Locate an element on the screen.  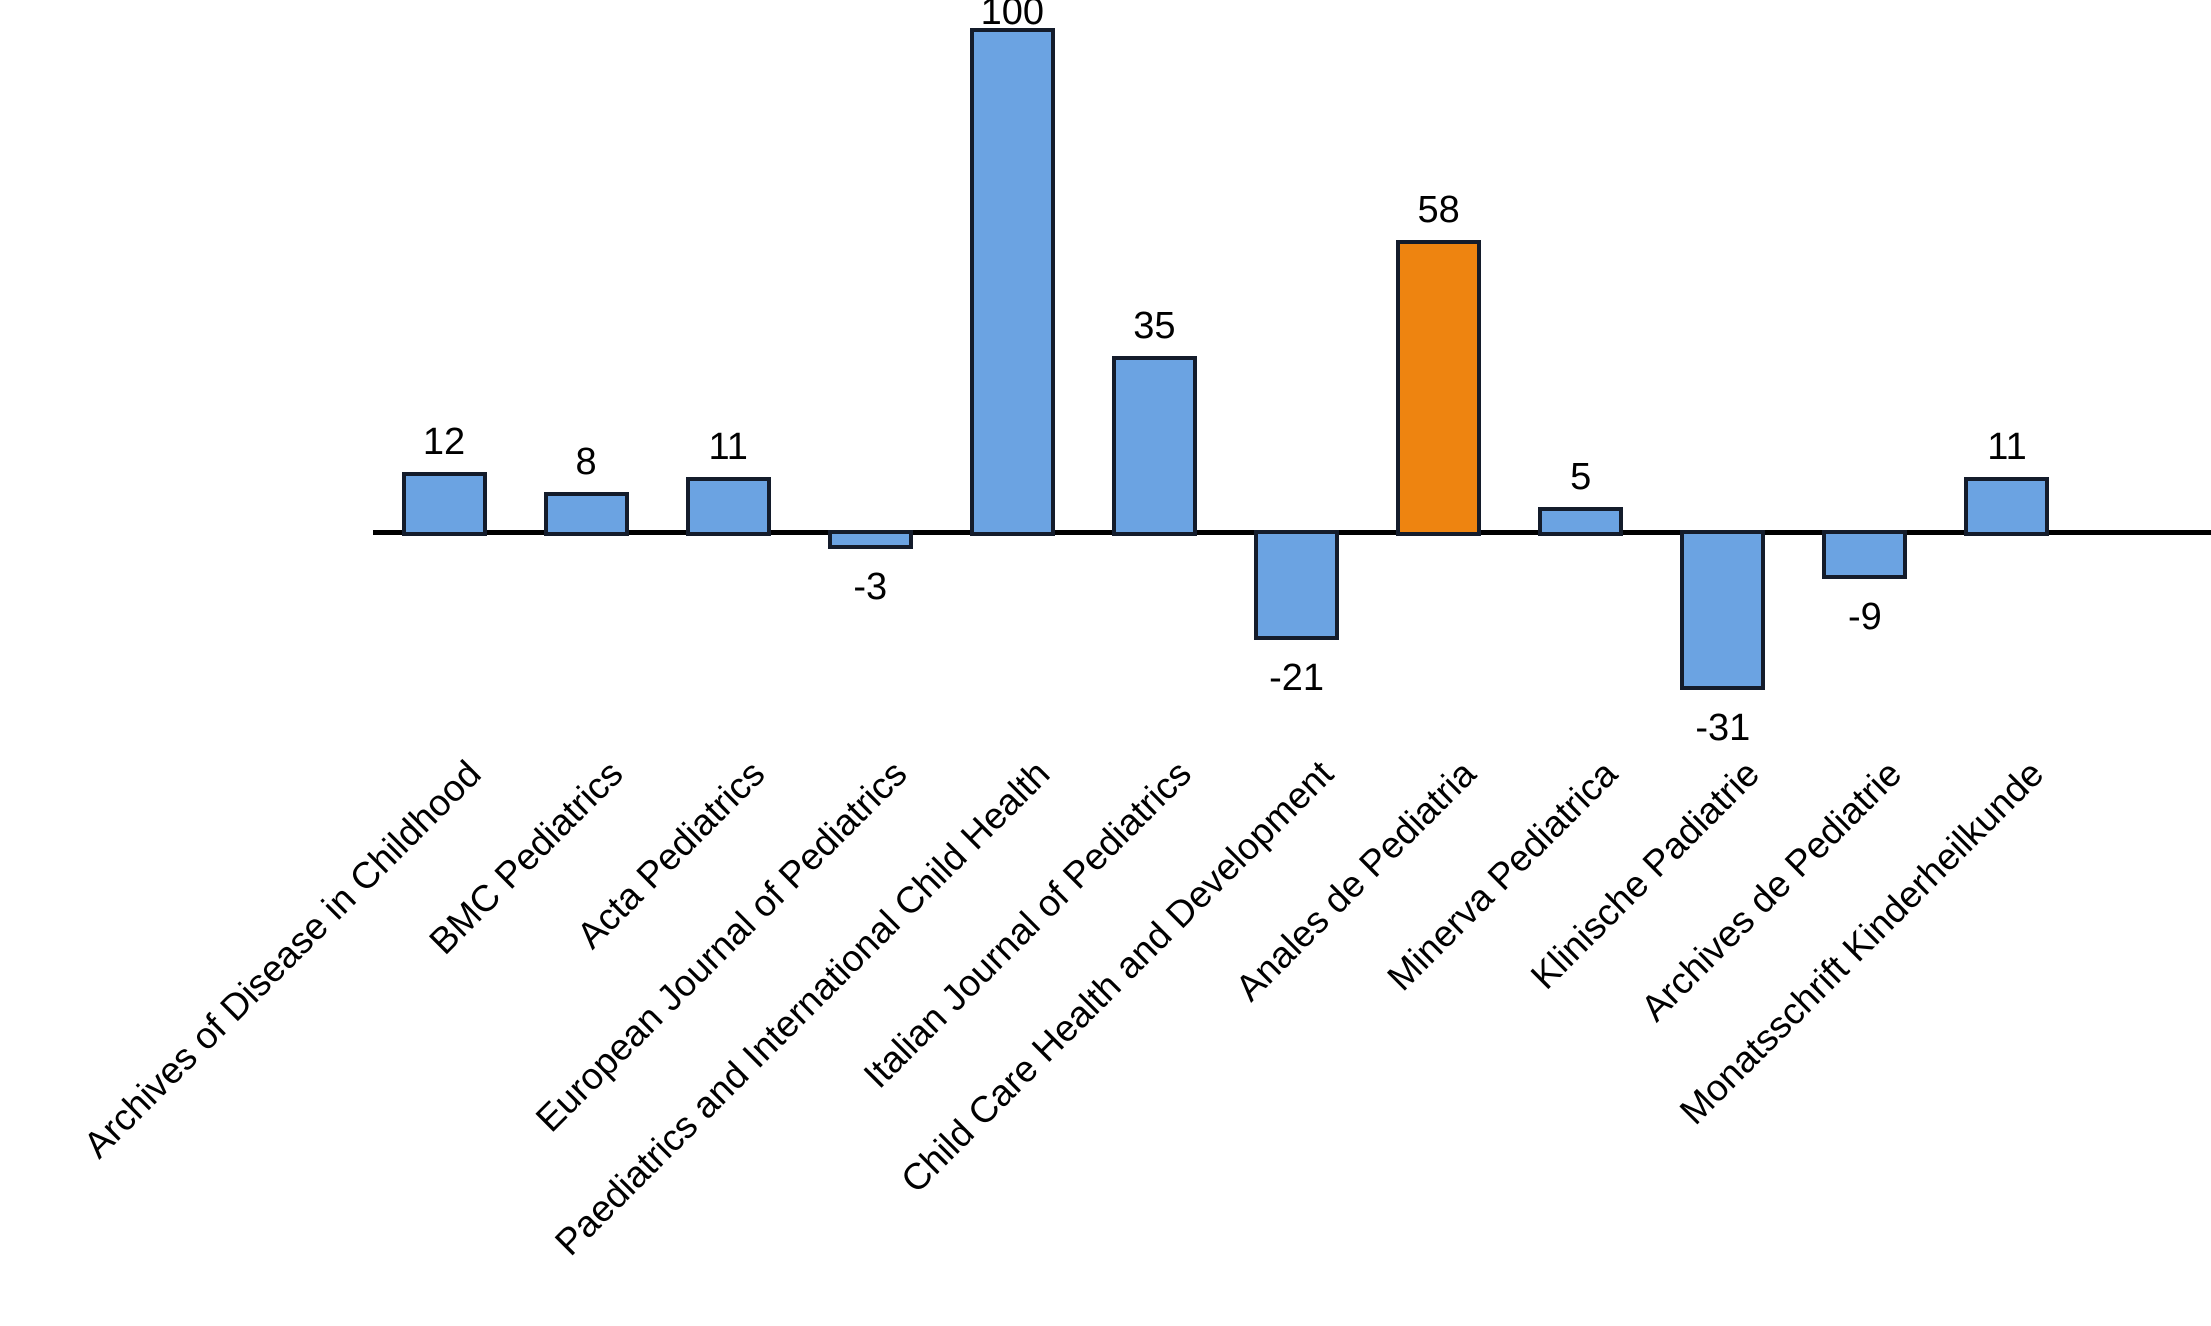
category-label: Anales de Pediatria is located at coordinates (1355, 880).